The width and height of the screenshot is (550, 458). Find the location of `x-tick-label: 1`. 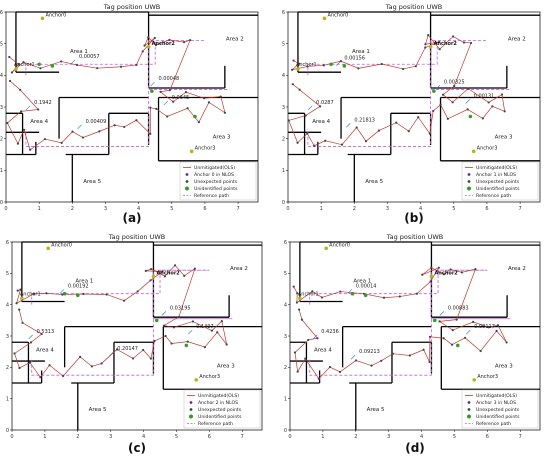

x-tick-label: 1 is located at coordinates (321, 209).